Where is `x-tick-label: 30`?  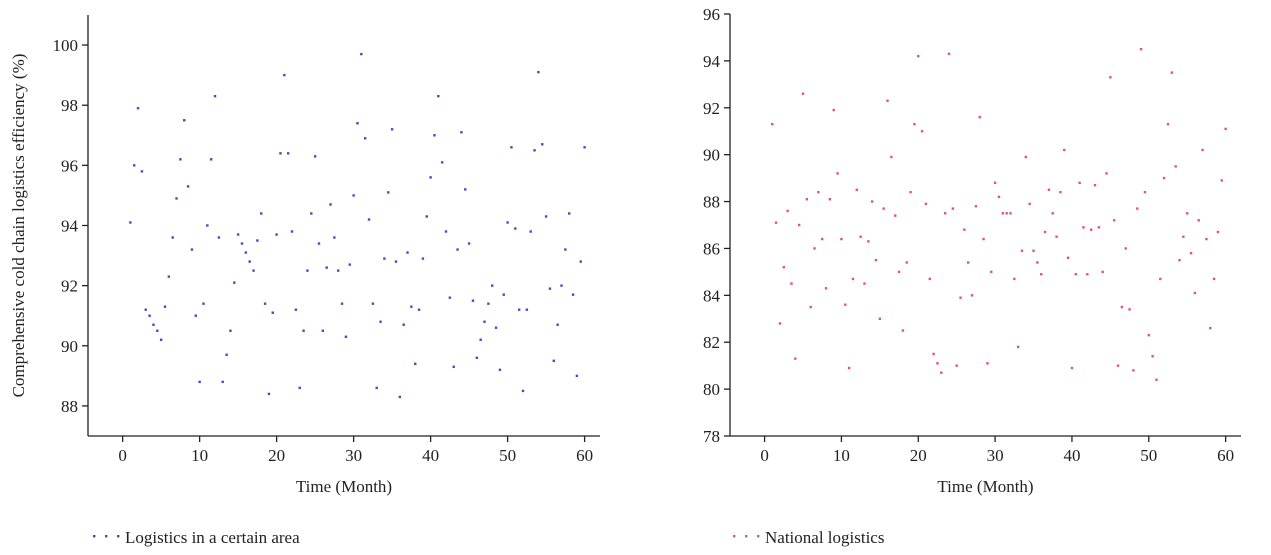
x-tick-label: 30 is located at coordinates (353, 455).